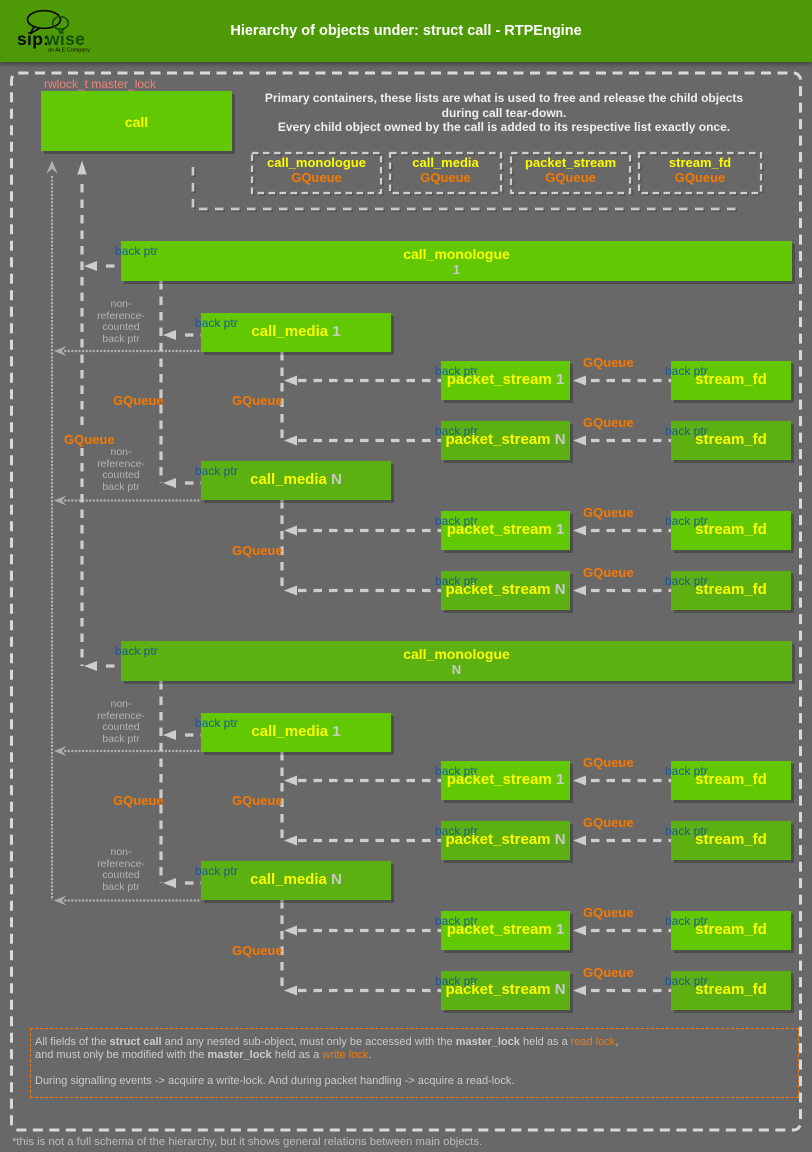  What do you see at coordinates (65, 39) in the screenshot?
I see `svg-text: wise` at bounding box center [65, 39].